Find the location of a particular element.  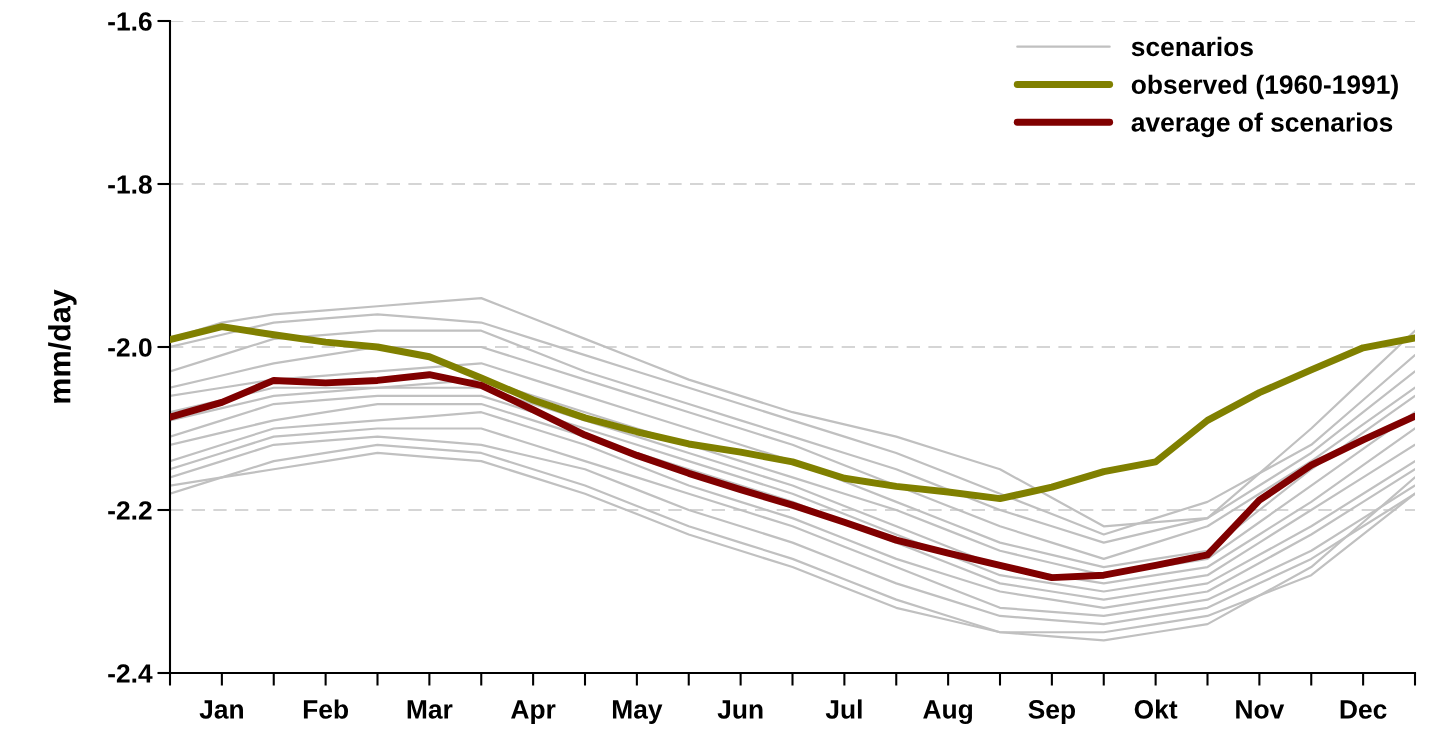

x-tick-label: Dec is located at coordinates (1363, 709).